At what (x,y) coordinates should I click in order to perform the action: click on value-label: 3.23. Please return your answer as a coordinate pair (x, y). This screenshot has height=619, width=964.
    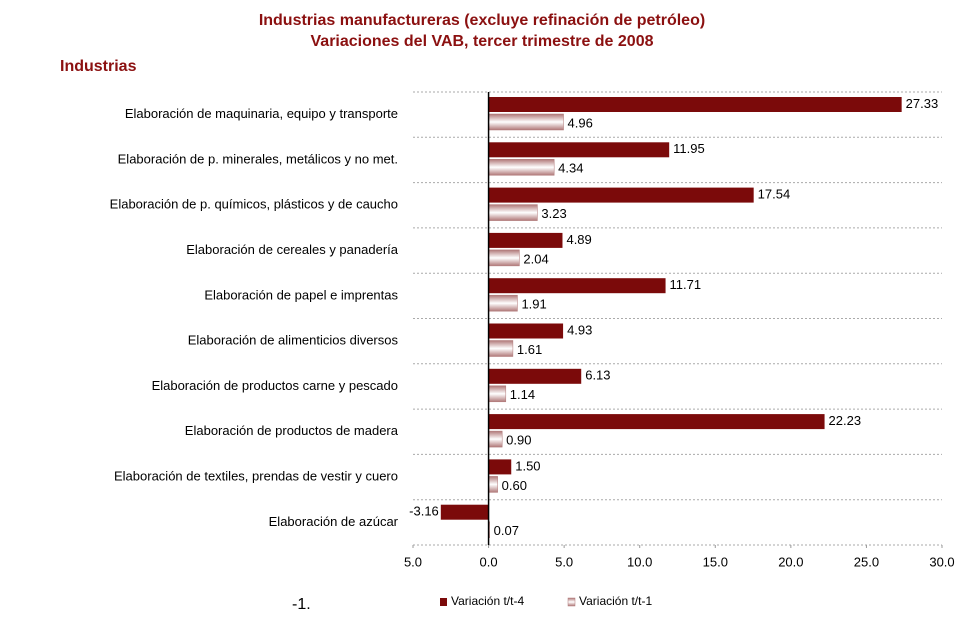
    Looking at the image, I should click on (553, 213).